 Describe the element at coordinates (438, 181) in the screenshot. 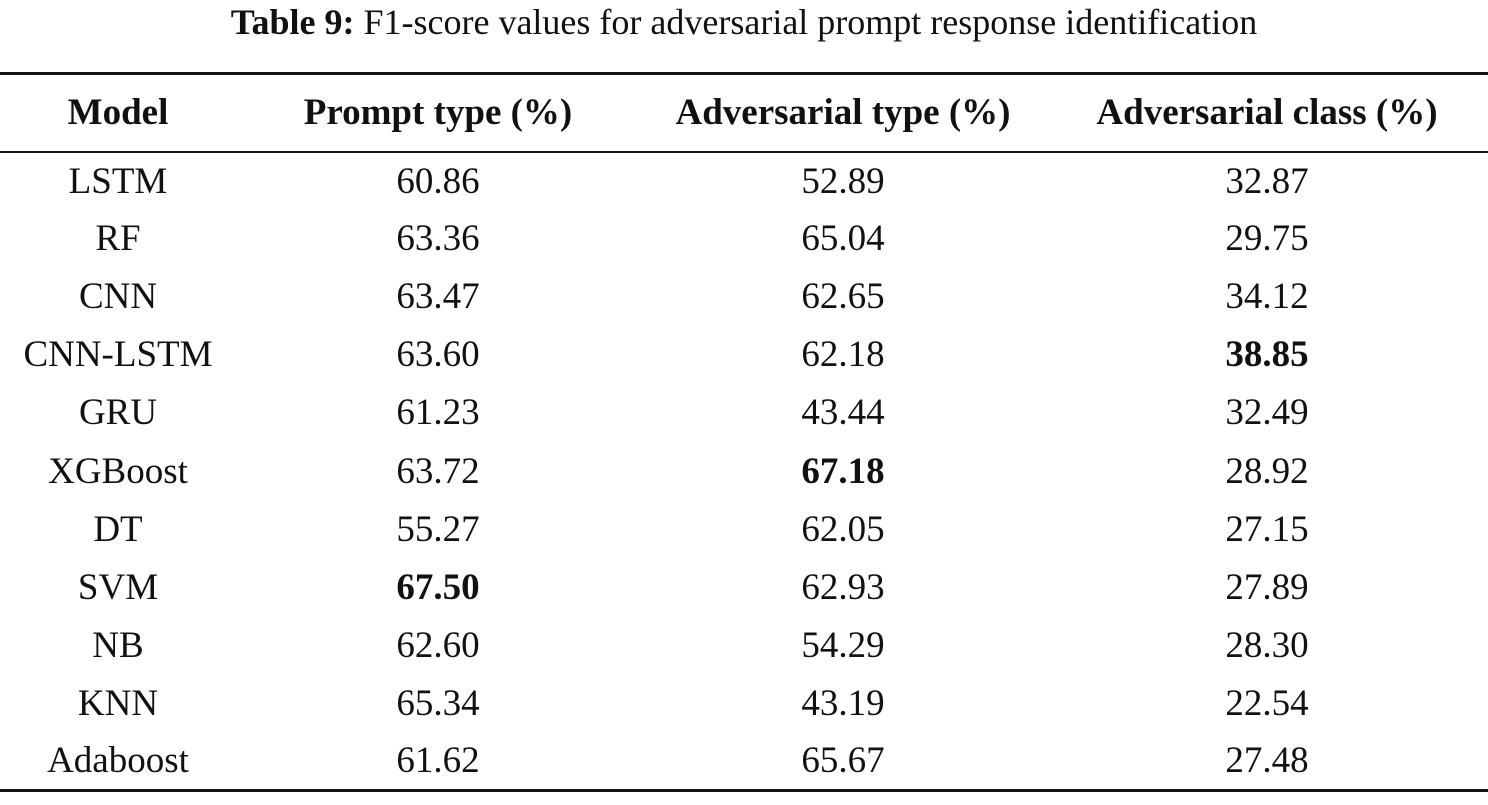

I see `cell-prompt-type: 60.86` at that location.